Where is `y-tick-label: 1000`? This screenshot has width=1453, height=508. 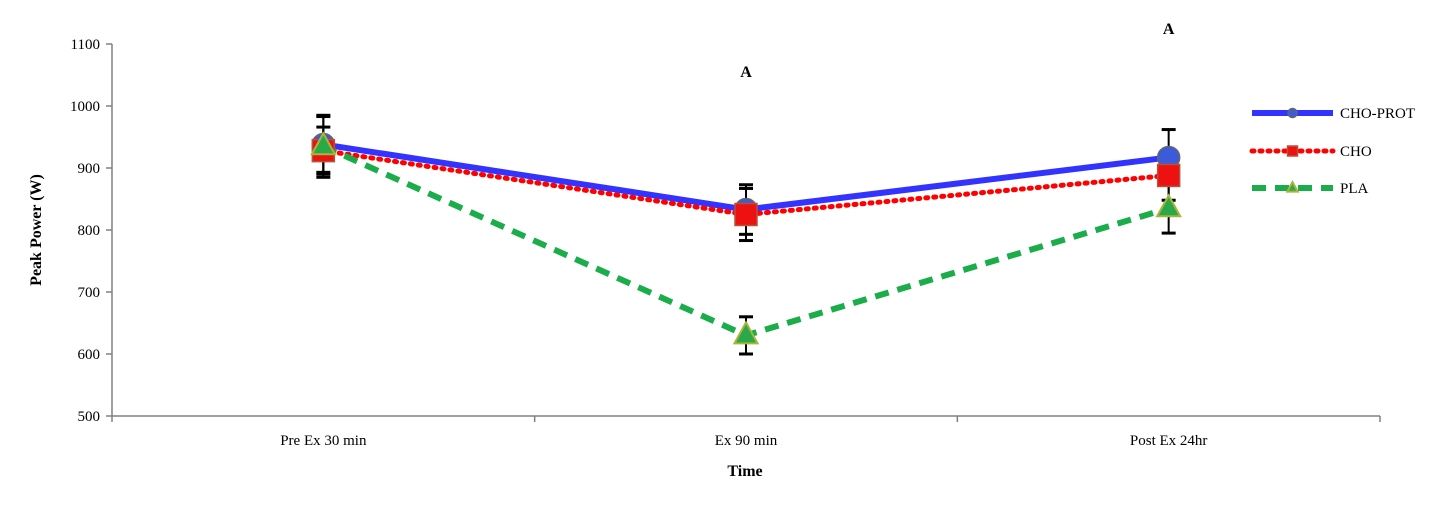
y-tick-label: 1000 is located at coordinates (85, 107).